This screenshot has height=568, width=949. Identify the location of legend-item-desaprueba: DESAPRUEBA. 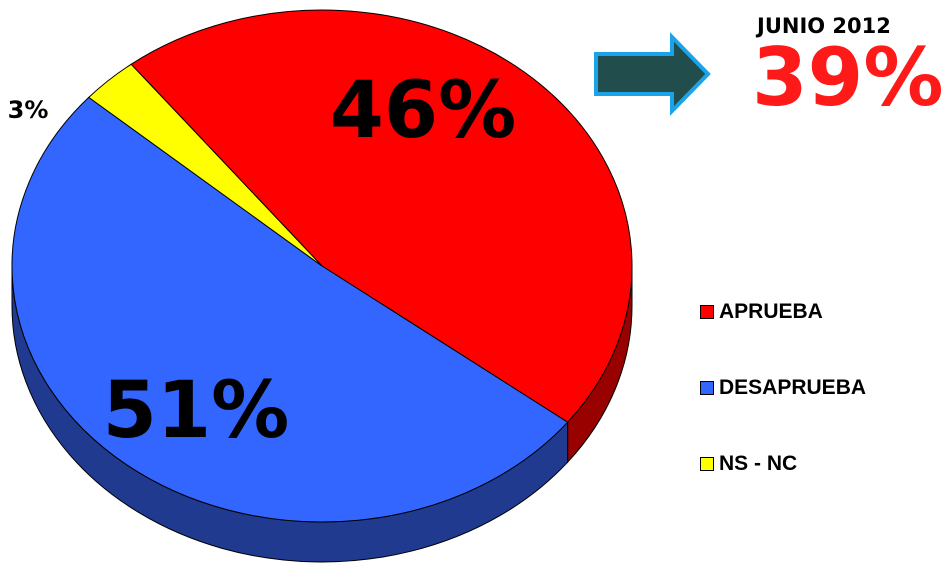
(783, 387).